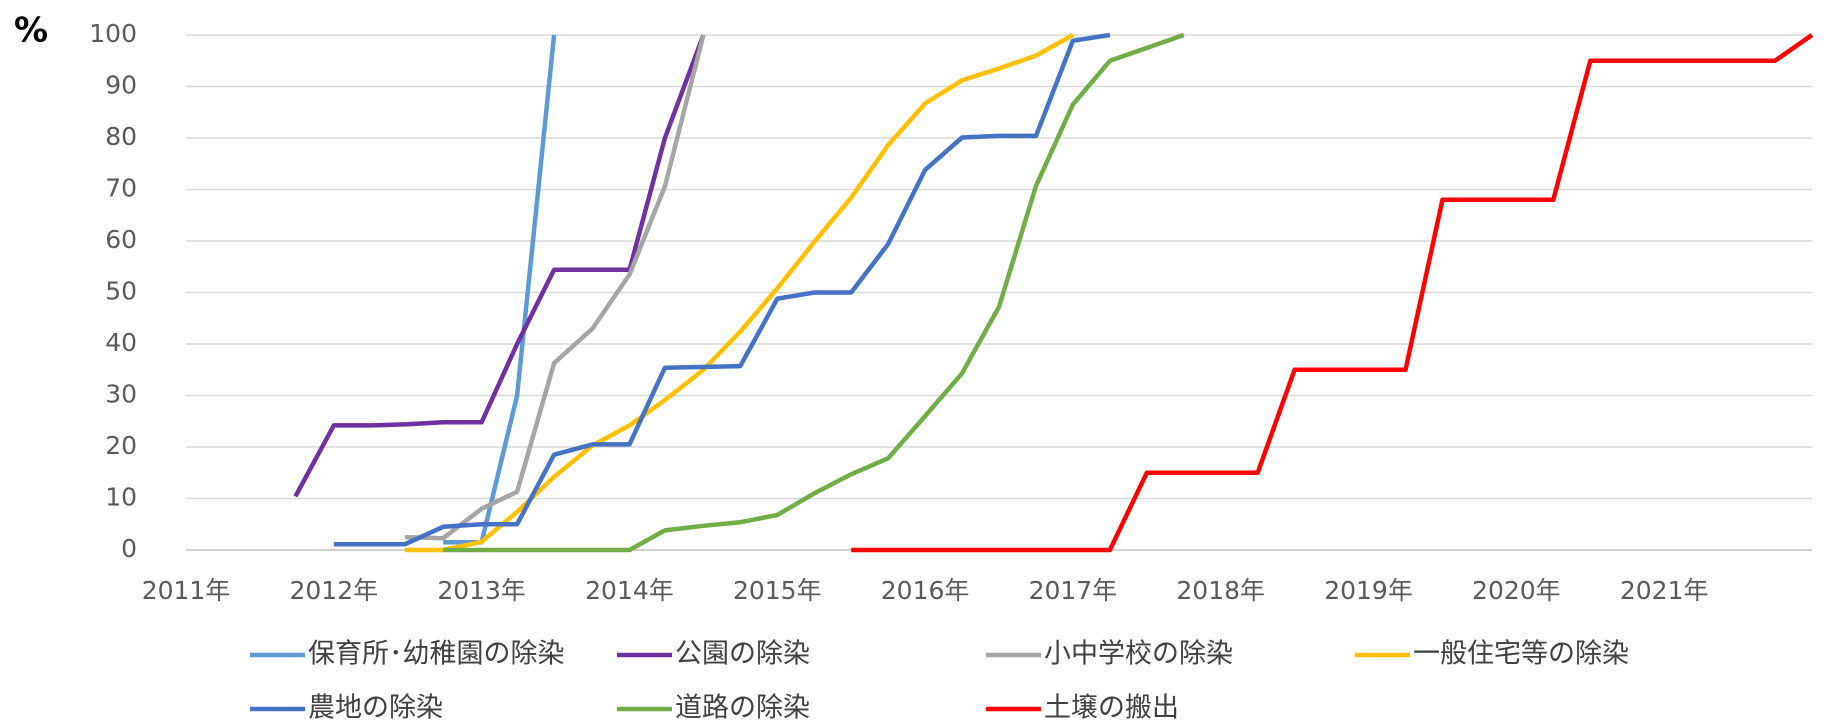 The height and width of the screenshot is (724, 1824). I want to click on y-tick-label: 70, so click(121, 188).